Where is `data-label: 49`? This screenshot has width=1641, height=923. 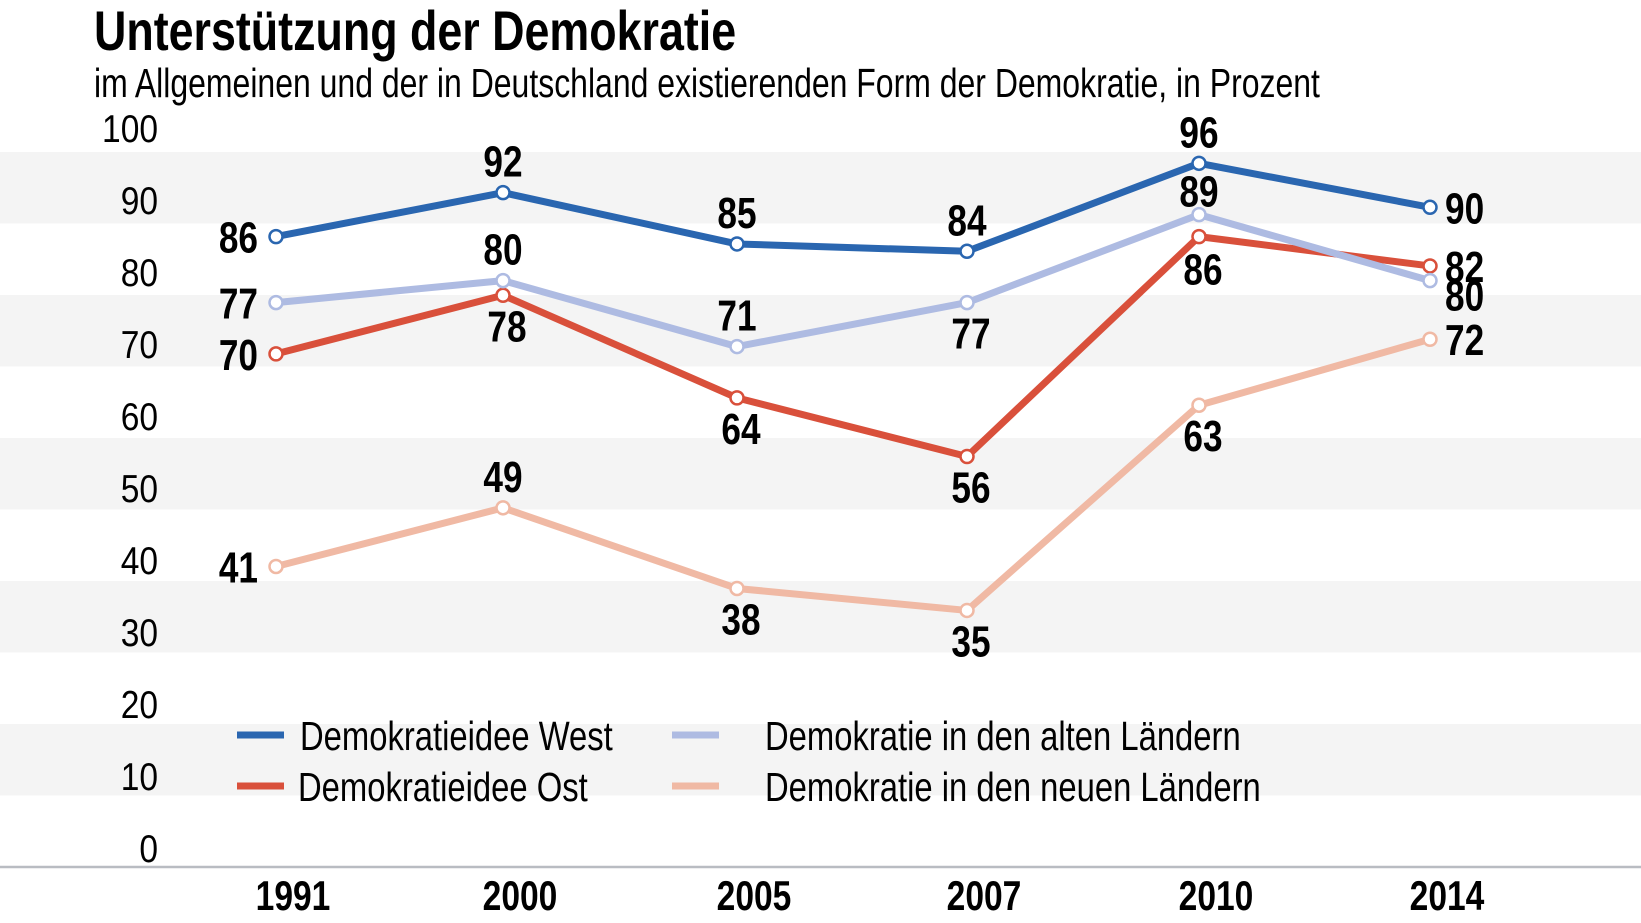
data-label: 49 is located at coordinates (502, 477).